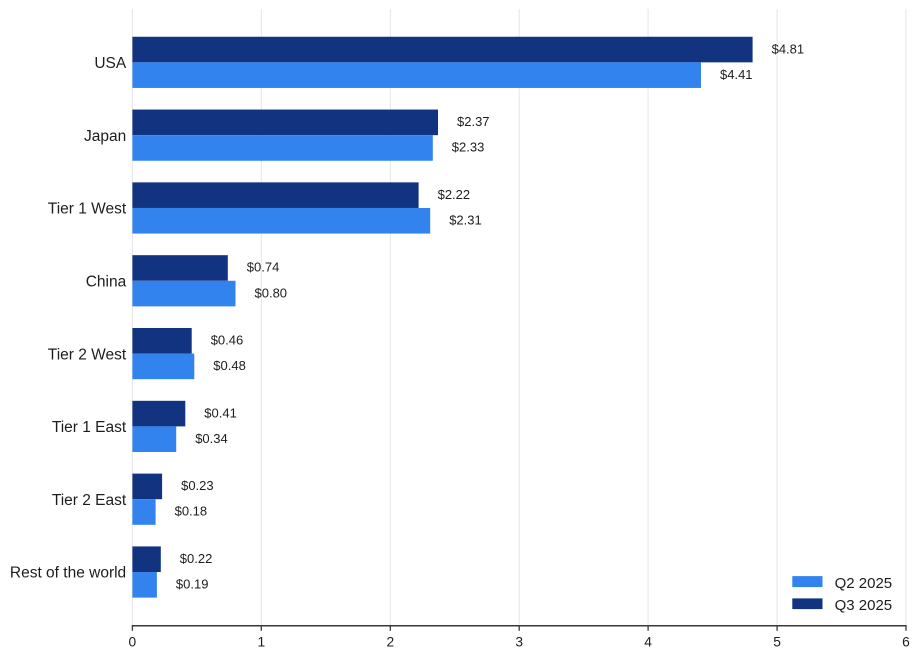  I want to click on svg-text: China, so click(106, 281).